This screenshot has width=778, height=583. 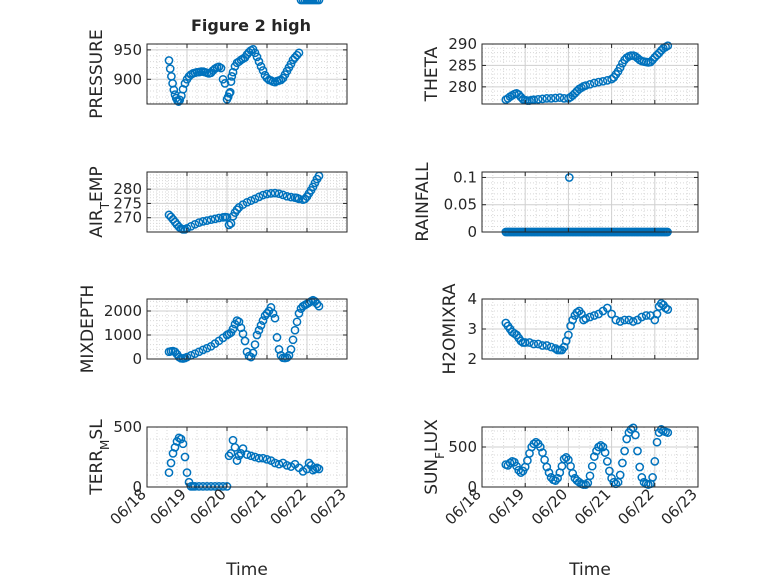 I want to click on figure-title: Figure 2 high, so click(x=251, y=25).